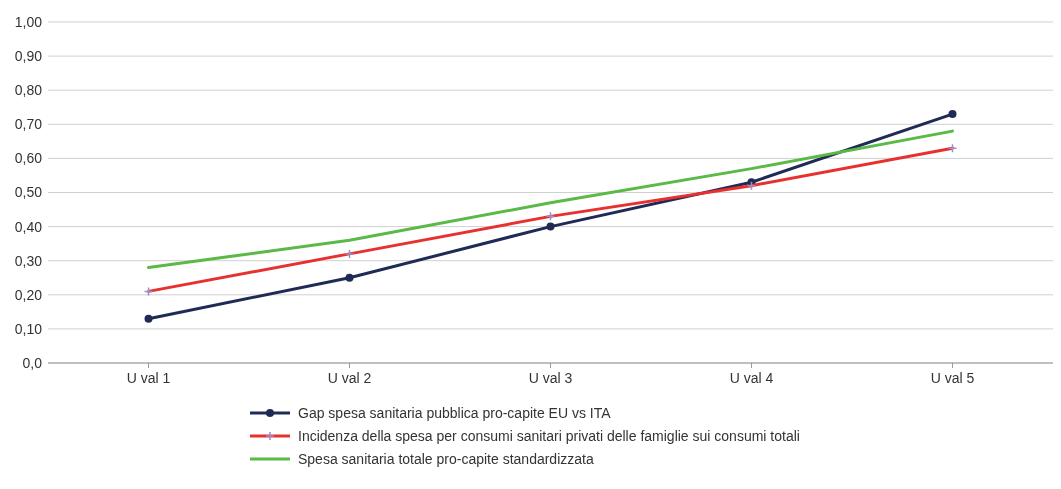 The image size is (1061, 489). Describe the element at coordinates (952, 378) in the screenshot. I see `x-tick-label: U val 5` at that location.